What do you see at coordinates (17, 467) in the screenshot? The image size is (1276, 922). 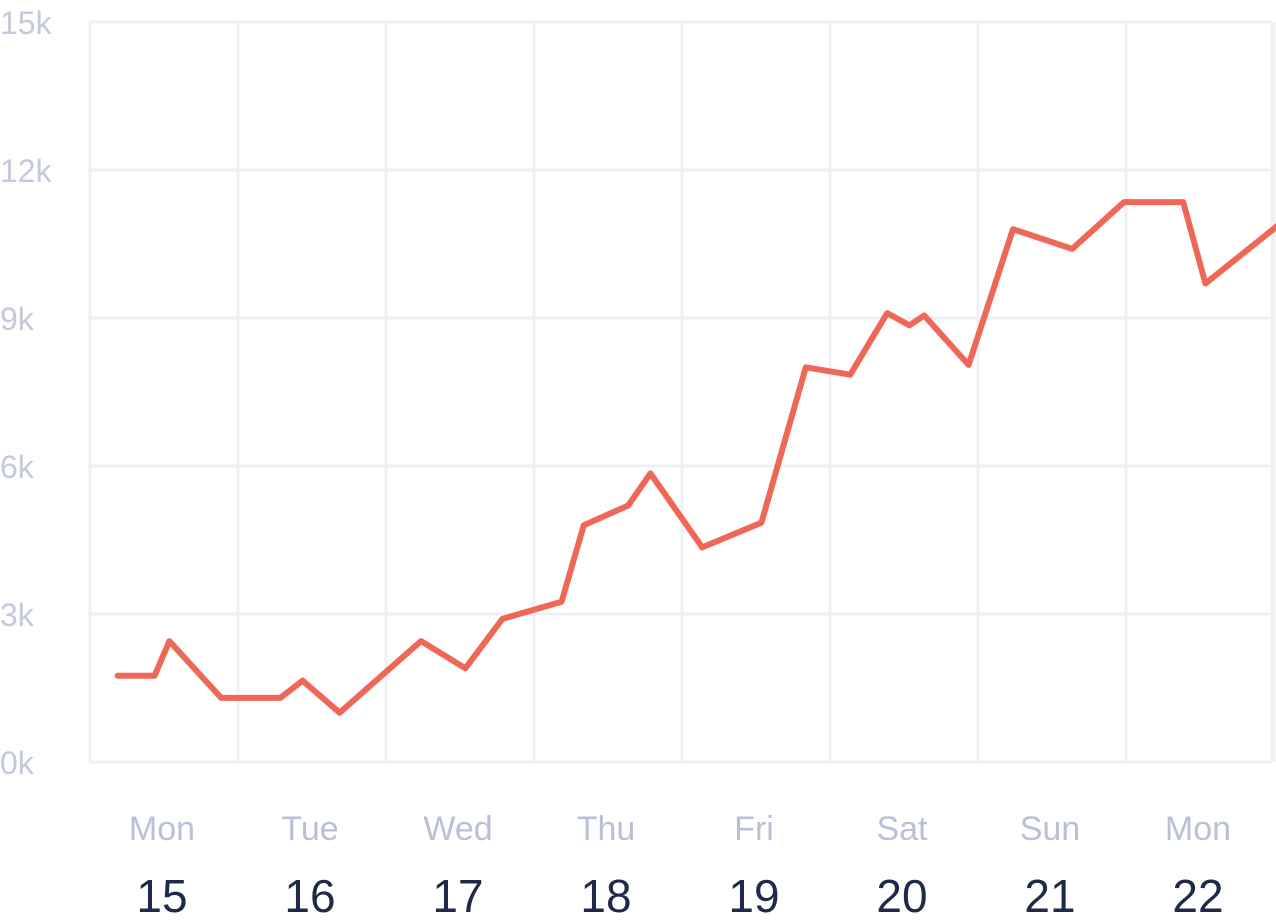 I see `y-tick-label: 6k` at bounding box center [17, 467].